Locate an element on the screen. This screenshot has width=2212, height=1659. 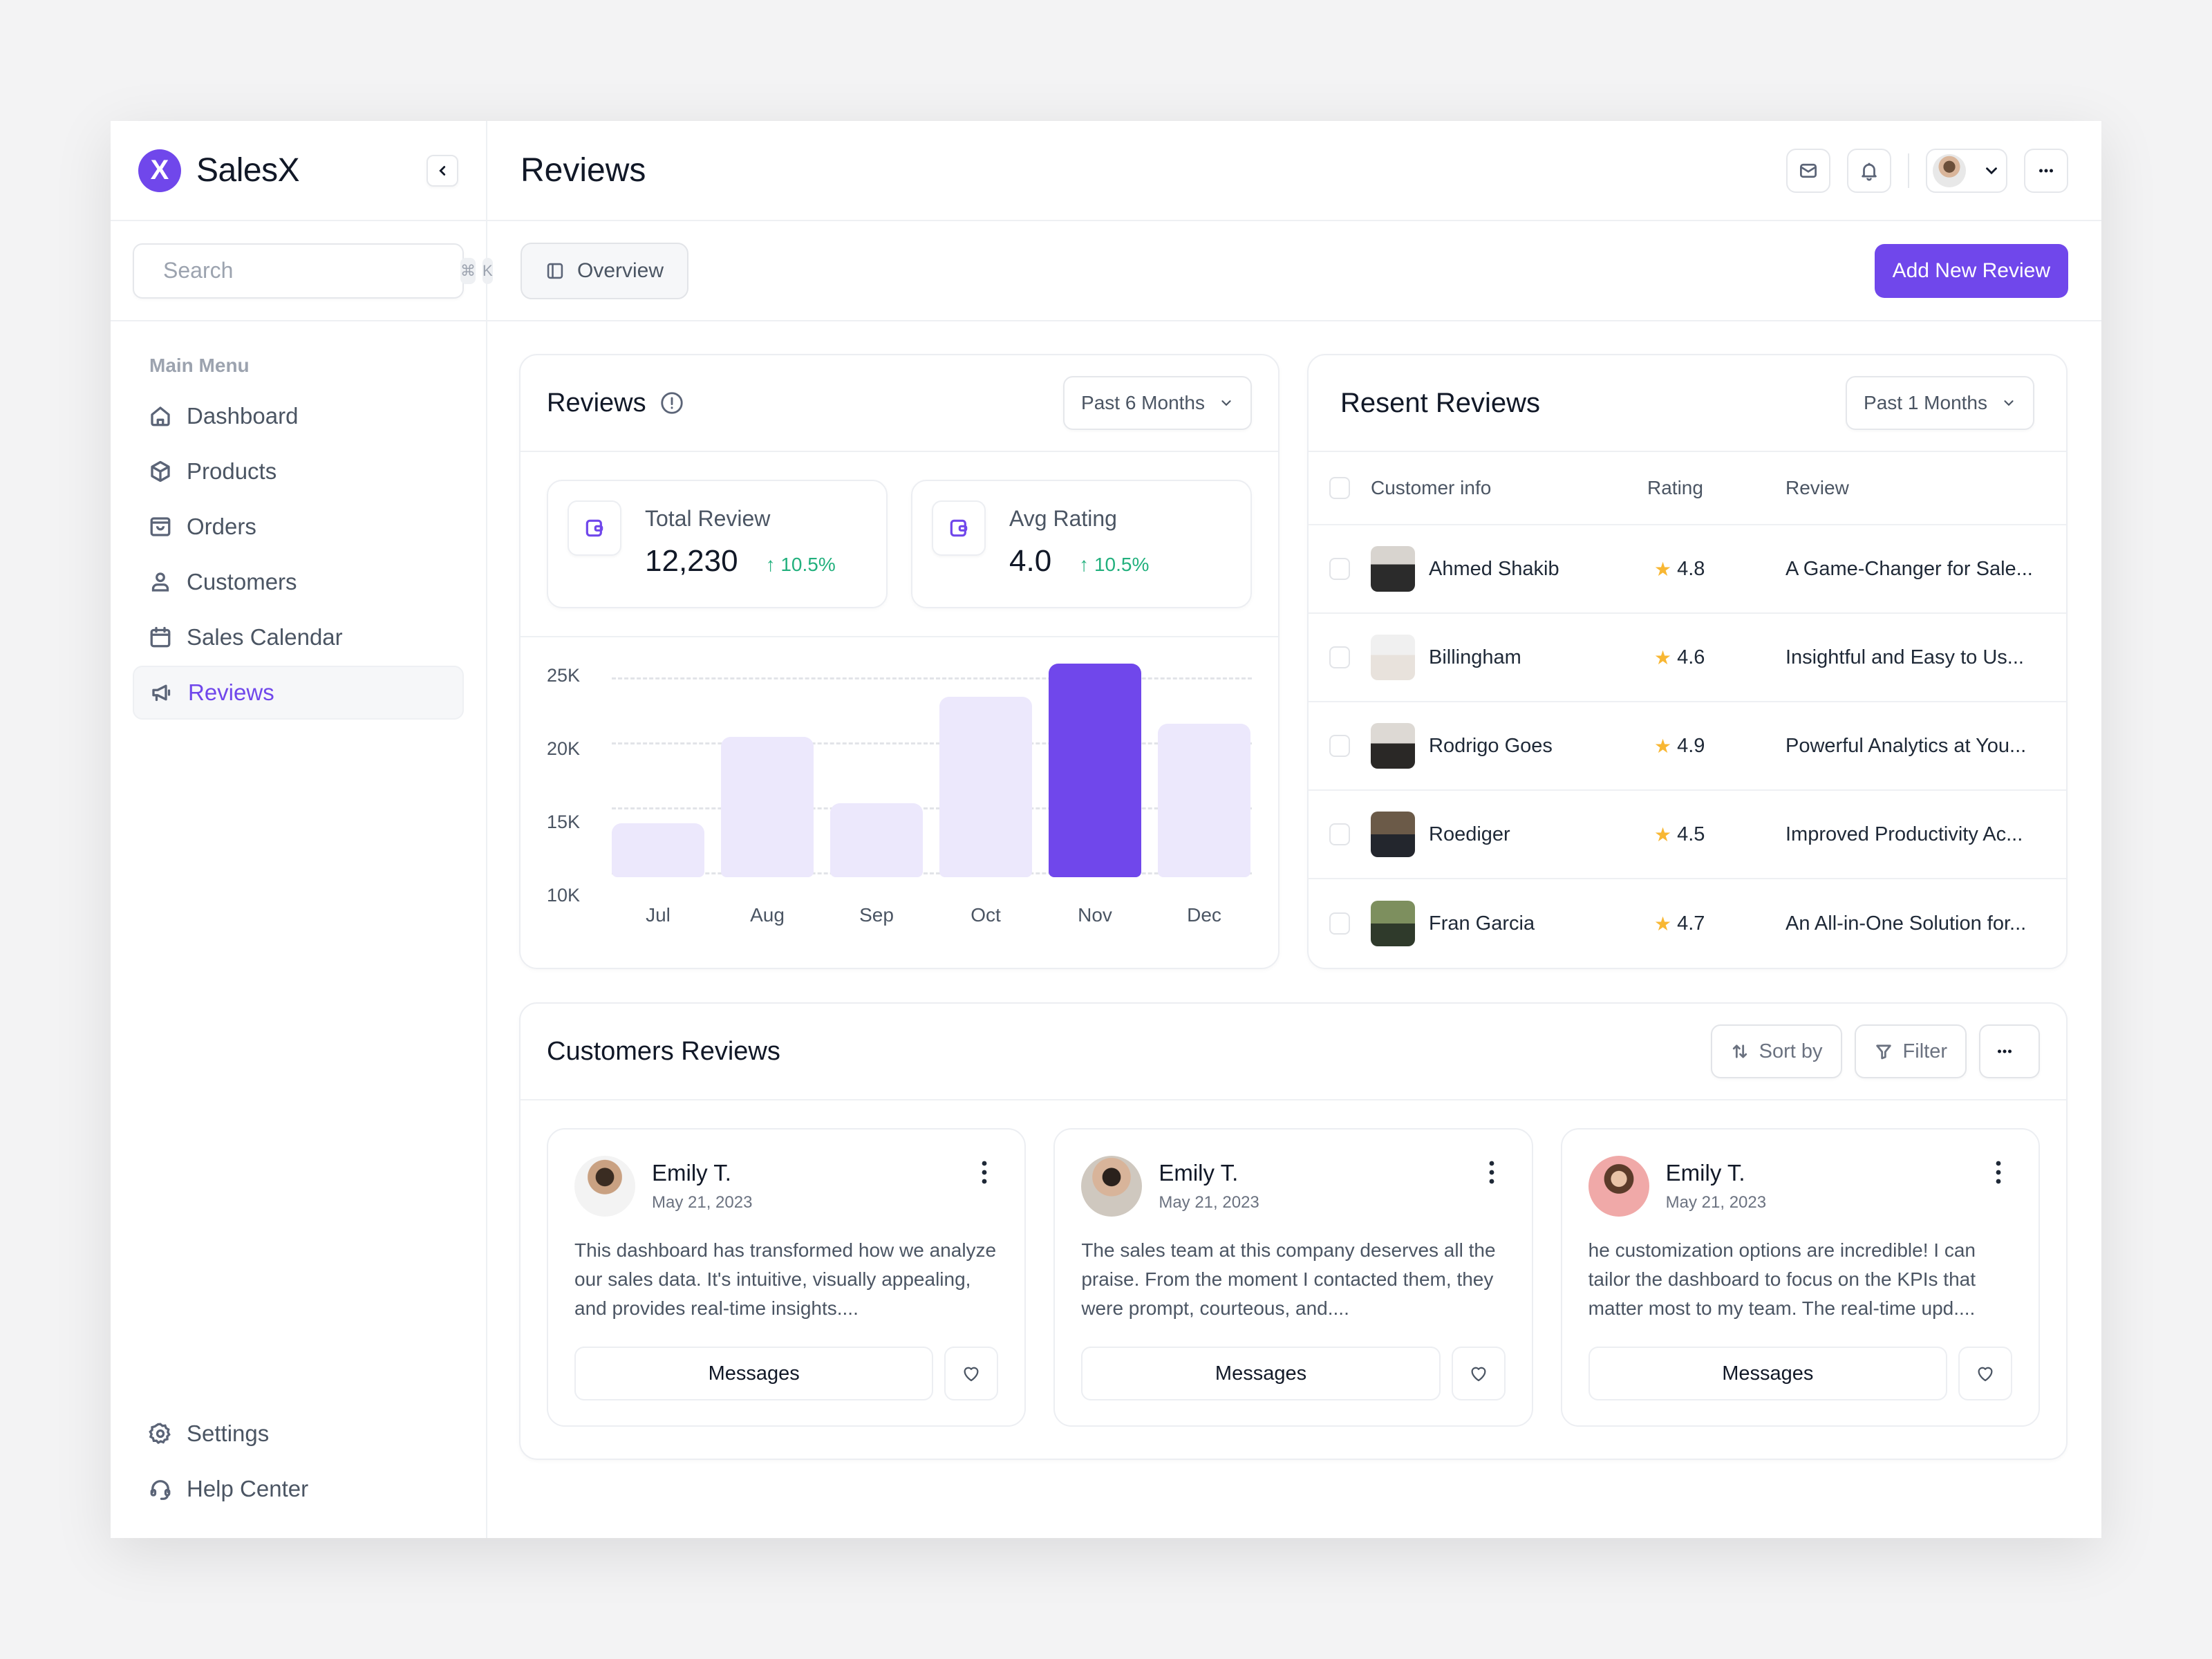
stat-label: Avg Rating is located at coordinates (1063, 518).